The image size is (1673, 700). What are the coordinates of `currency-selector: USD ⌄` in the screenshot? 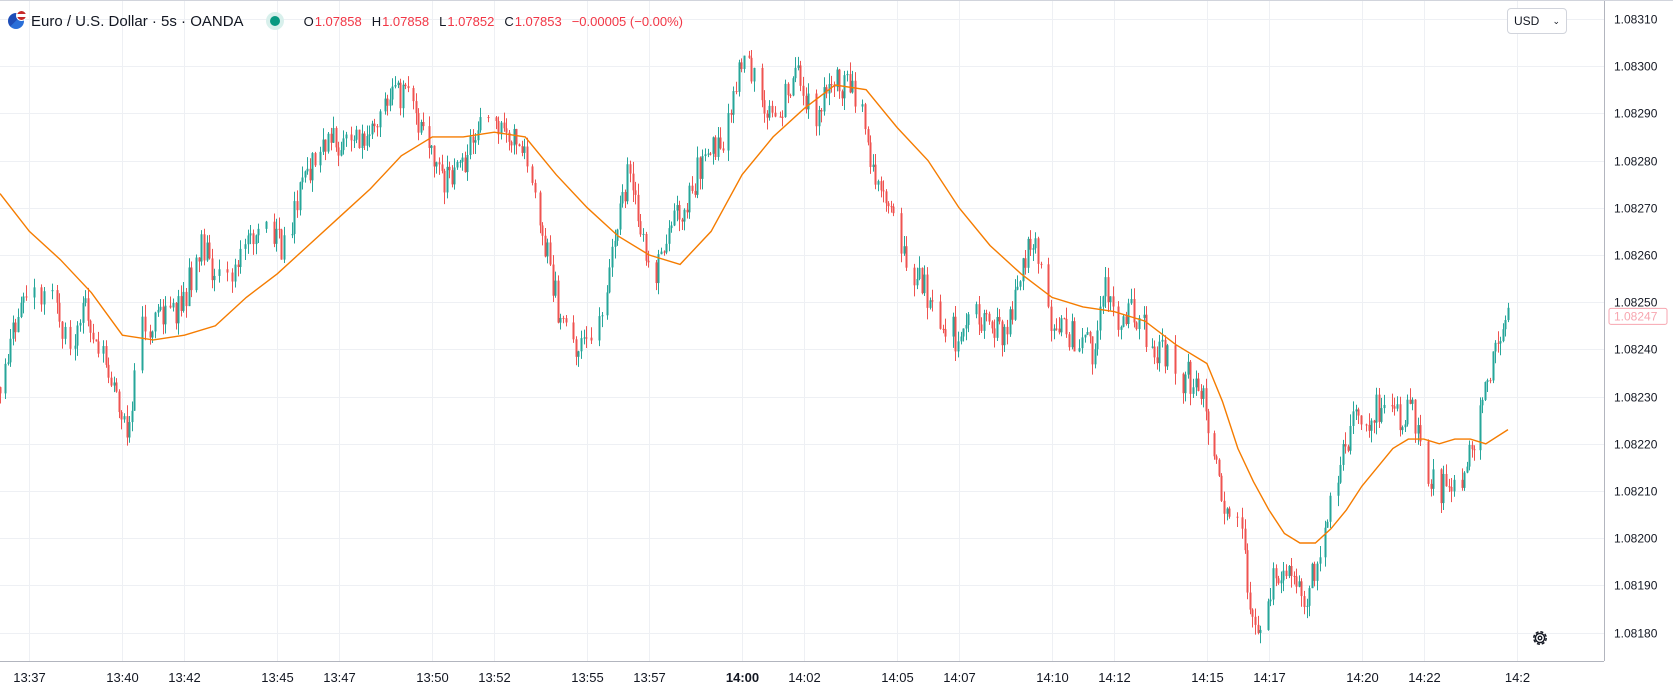 It's located at (1537, 21).